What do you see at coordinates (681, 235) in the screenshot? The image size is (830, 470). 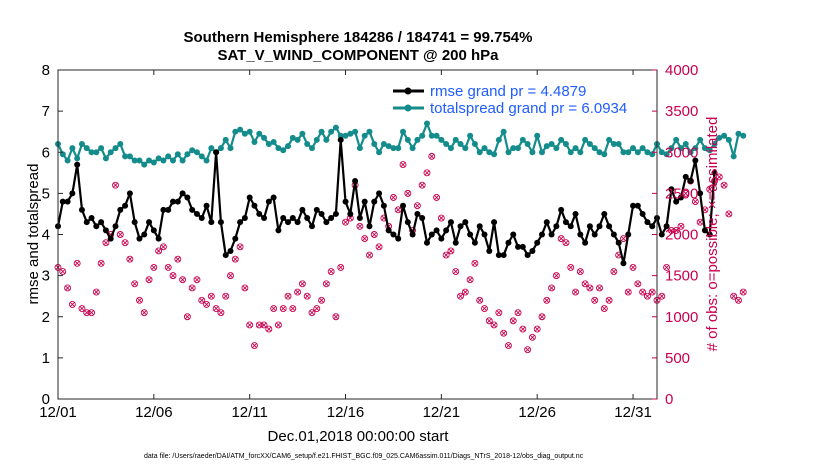 I see `y2-tick-label: 2000` at bounding box center [681, 235].